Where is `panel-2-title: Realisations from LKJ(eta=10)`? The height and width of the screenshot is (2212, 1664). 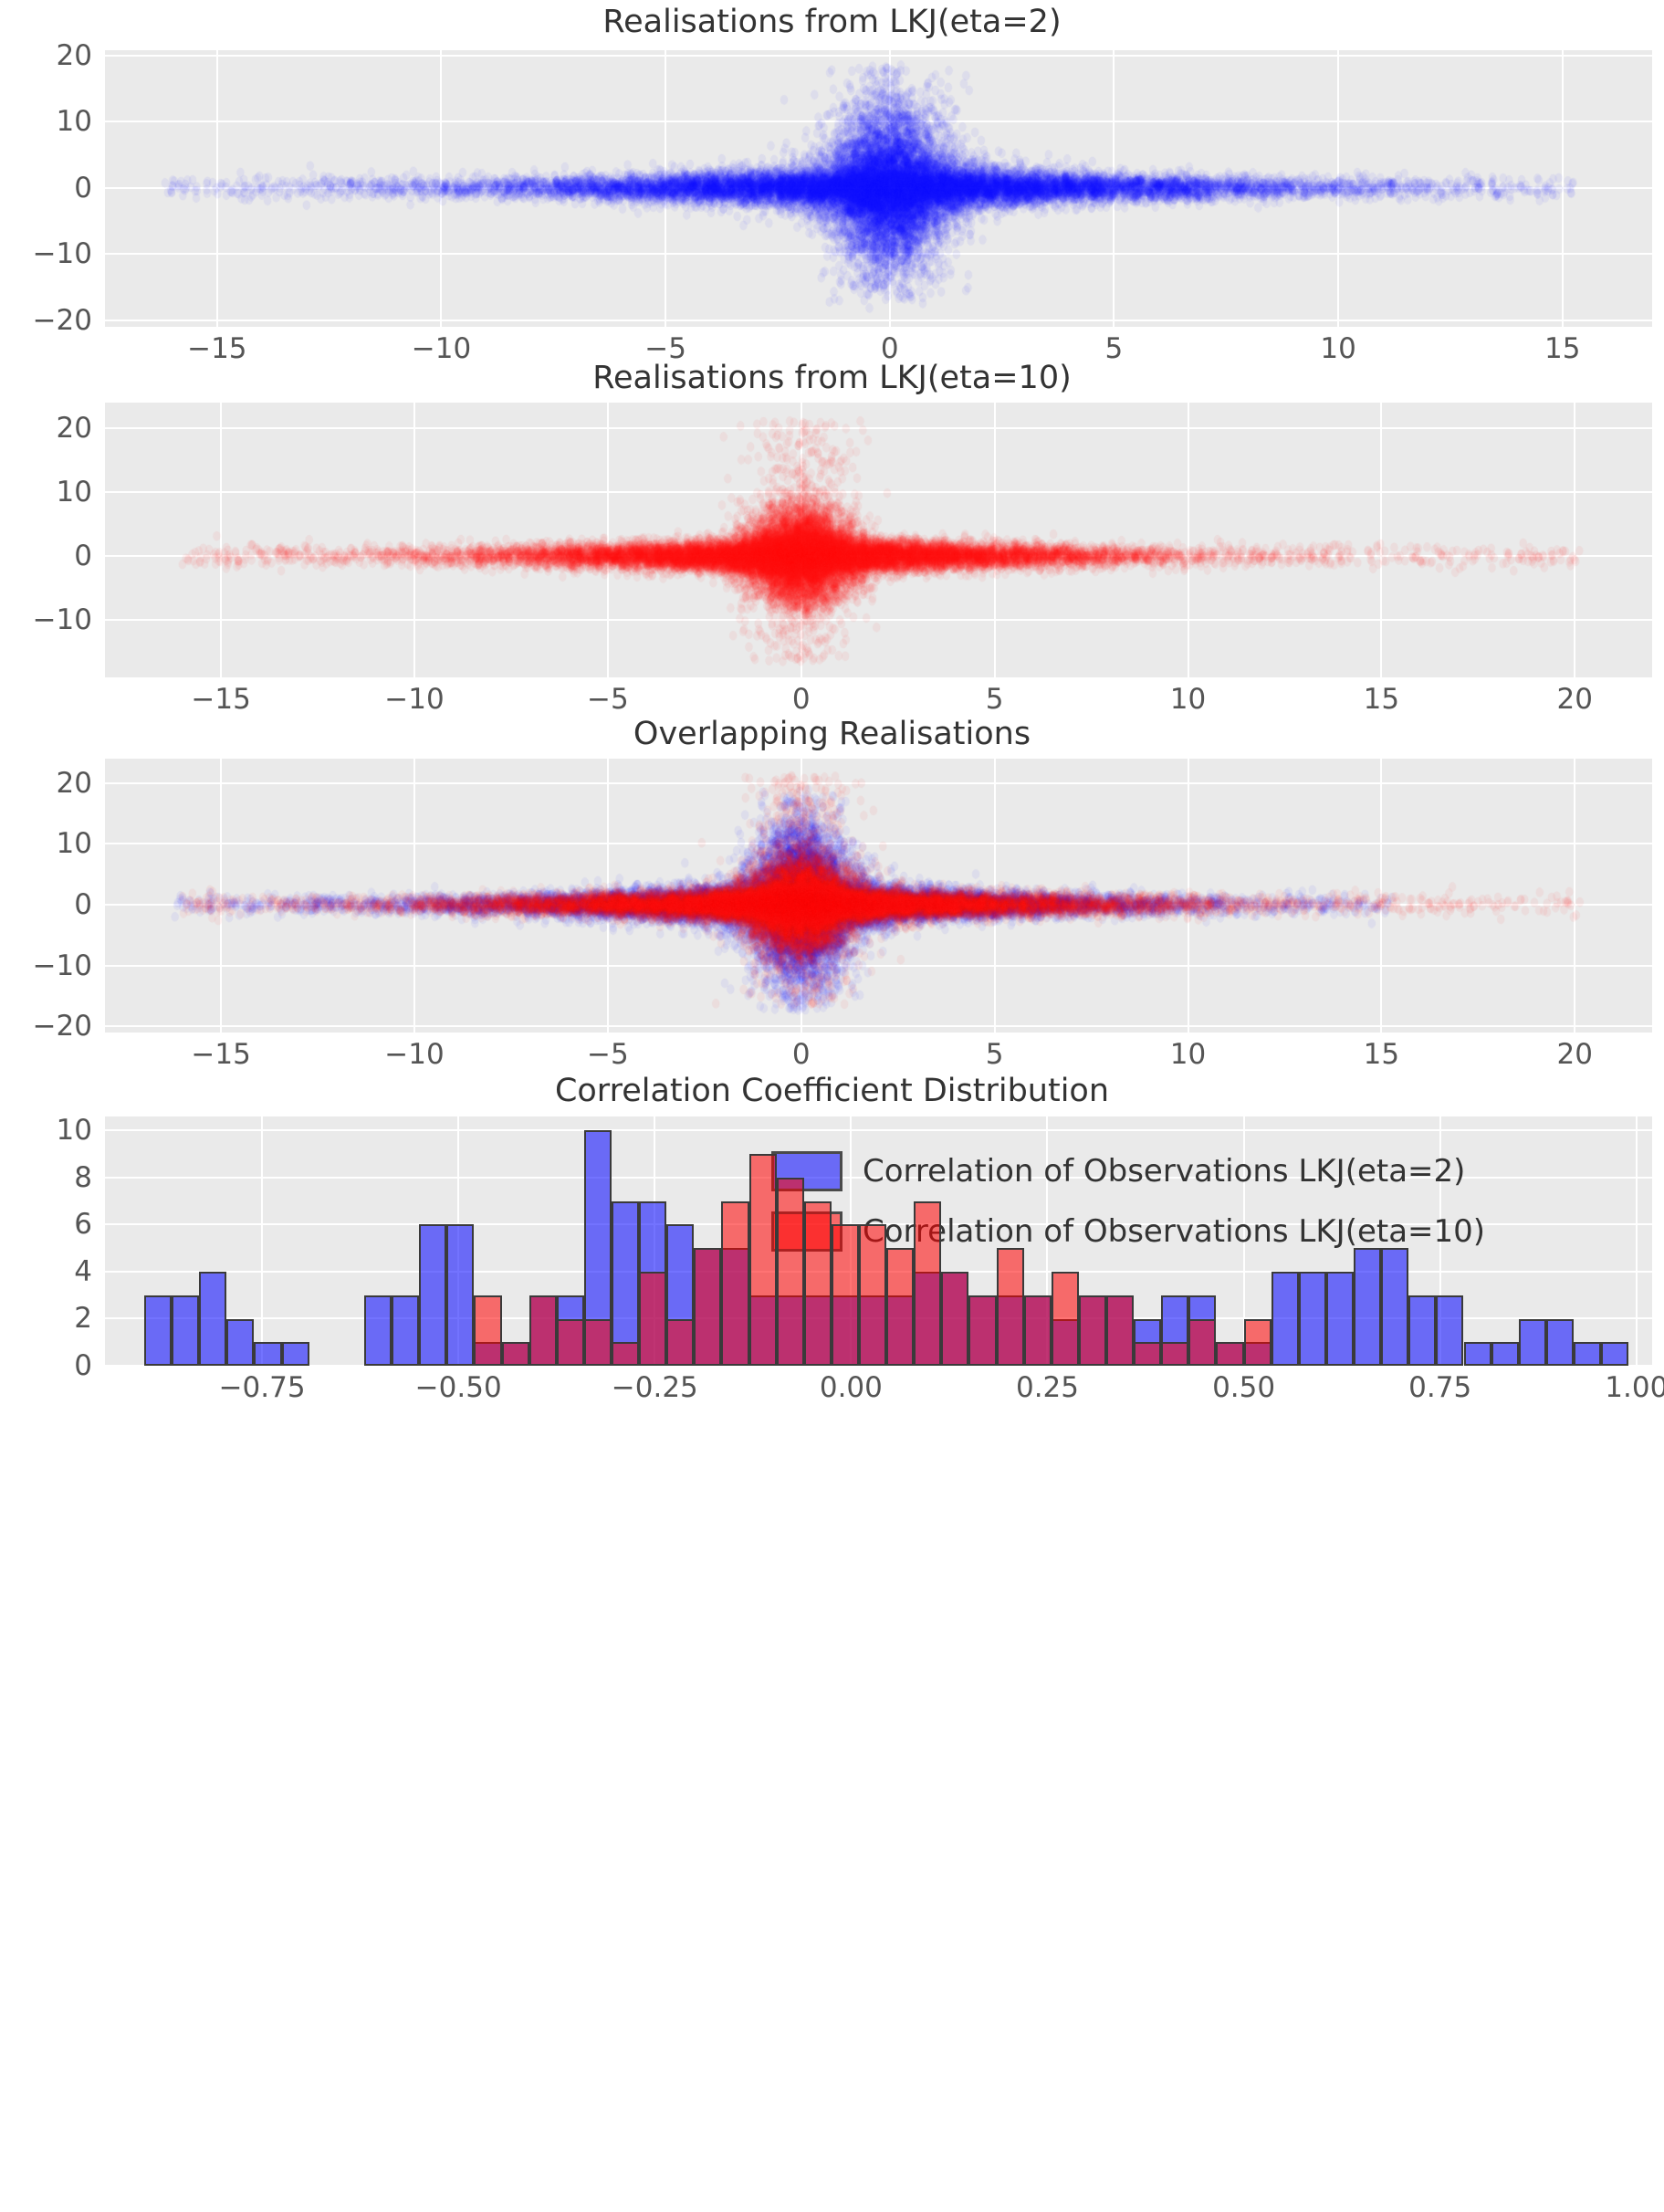
panel-2-title: Realisations from LKJ(eta=10) is located at coordinates (832, 378).